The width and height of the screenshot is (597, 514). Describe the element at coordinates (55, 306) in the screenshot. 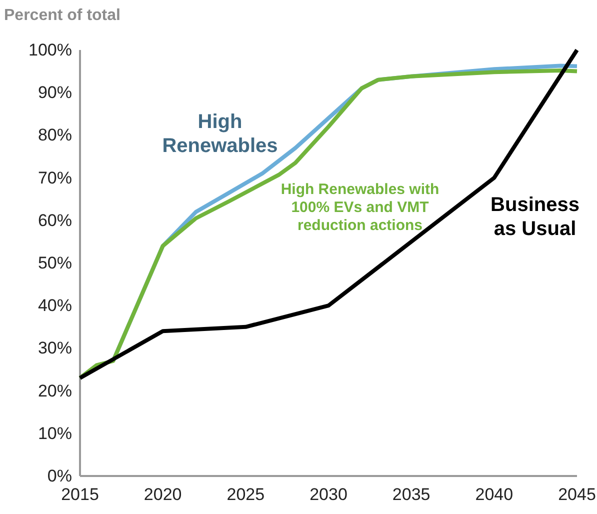

I see `y-tick-label: 40%` at that location.